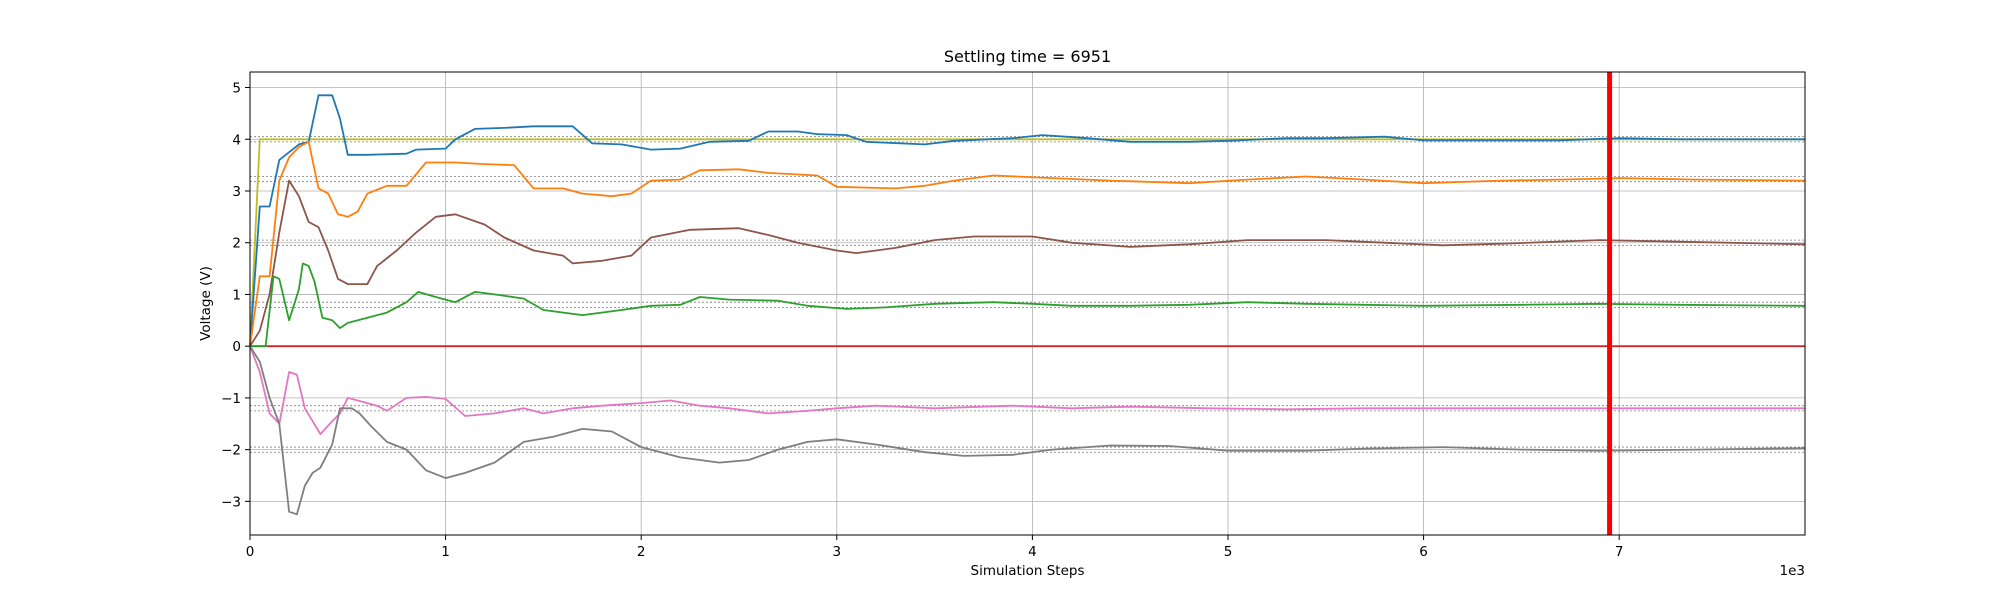 This screenshot has width=2000, height=600. Describe the element at coordinates (236, 140) in the screenshot. I see `y-tick-label: 4` at that location.